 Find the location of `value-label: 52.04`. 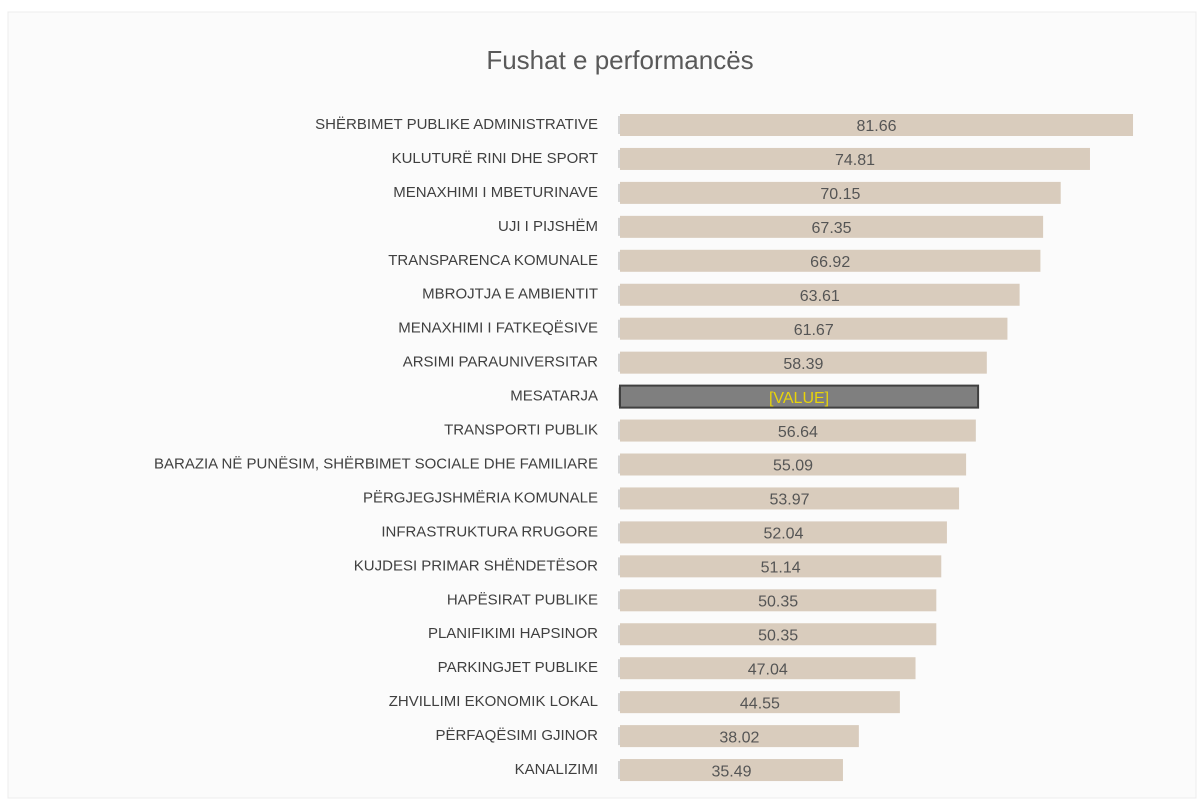

value-label: 52.04 is located at coordinates (783, 534).